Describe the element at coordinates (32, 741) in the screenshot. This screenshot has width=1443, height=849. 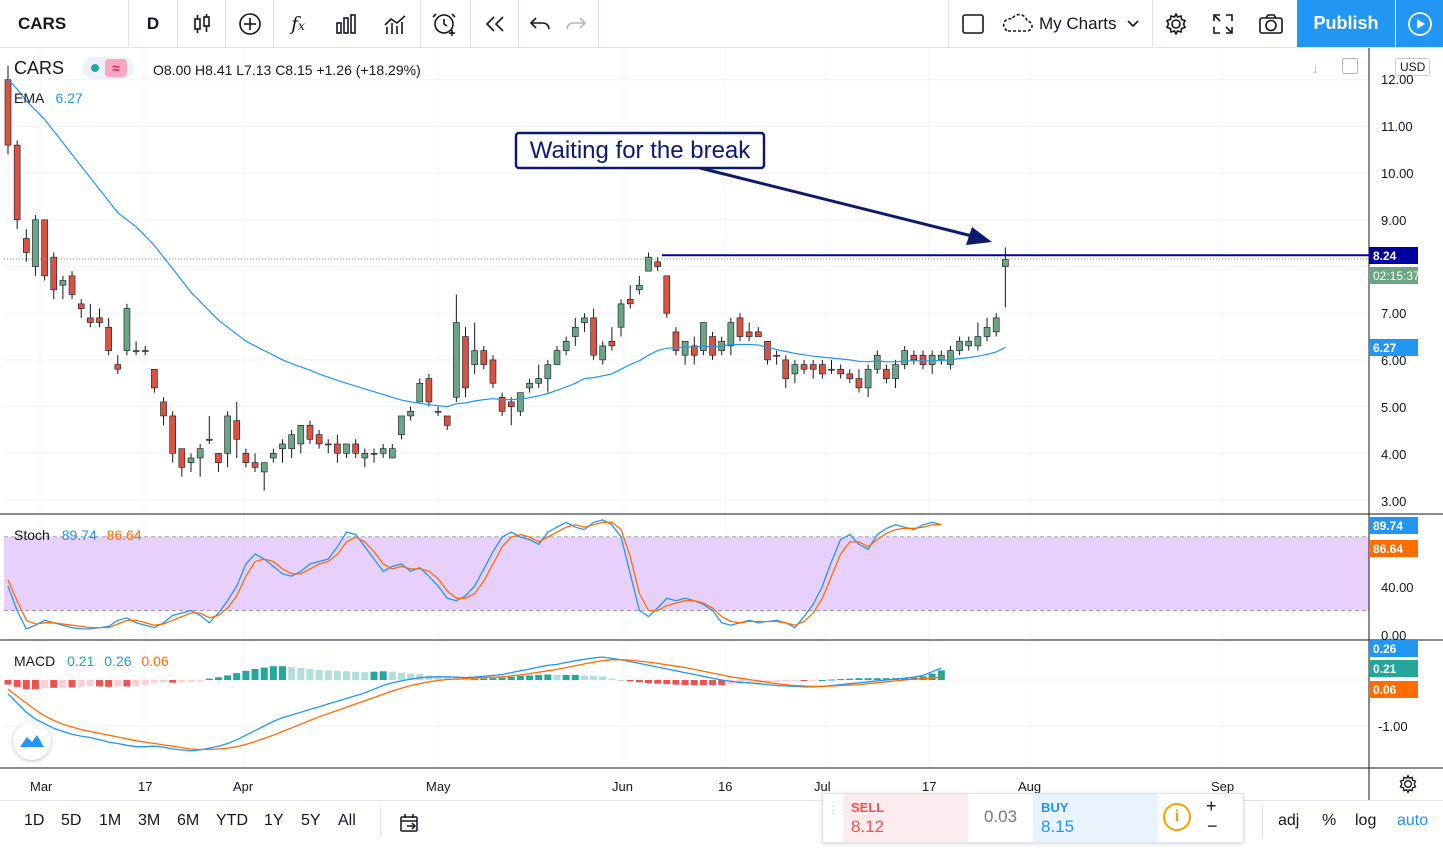
I see `logo-button` at that location.